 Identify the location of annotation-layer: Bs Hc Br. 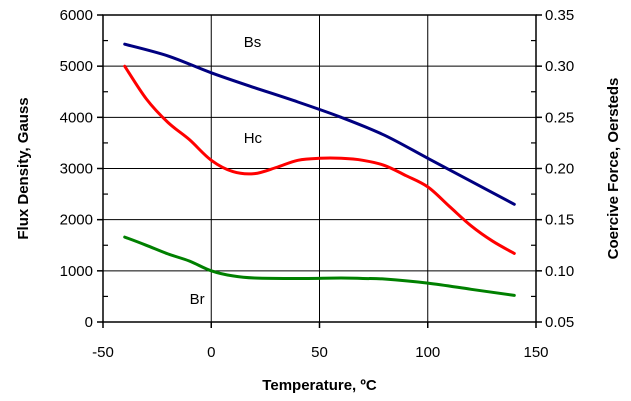
(226, 171).